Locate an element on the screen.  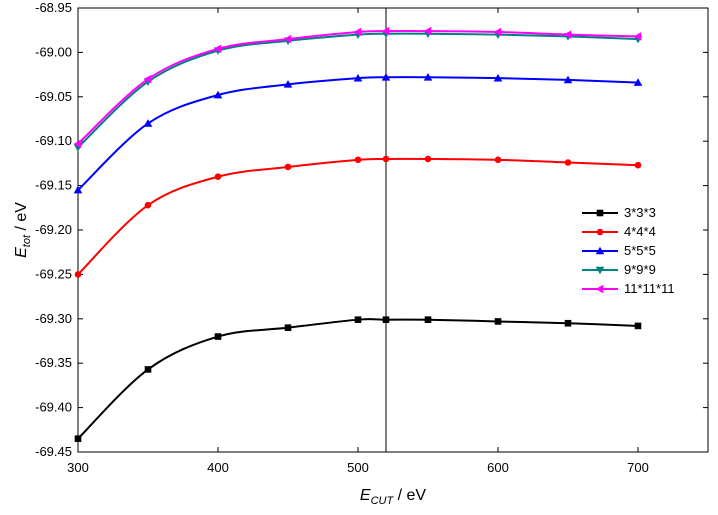
y-tick-label: -69.45 is located at coordinates (53, 451).